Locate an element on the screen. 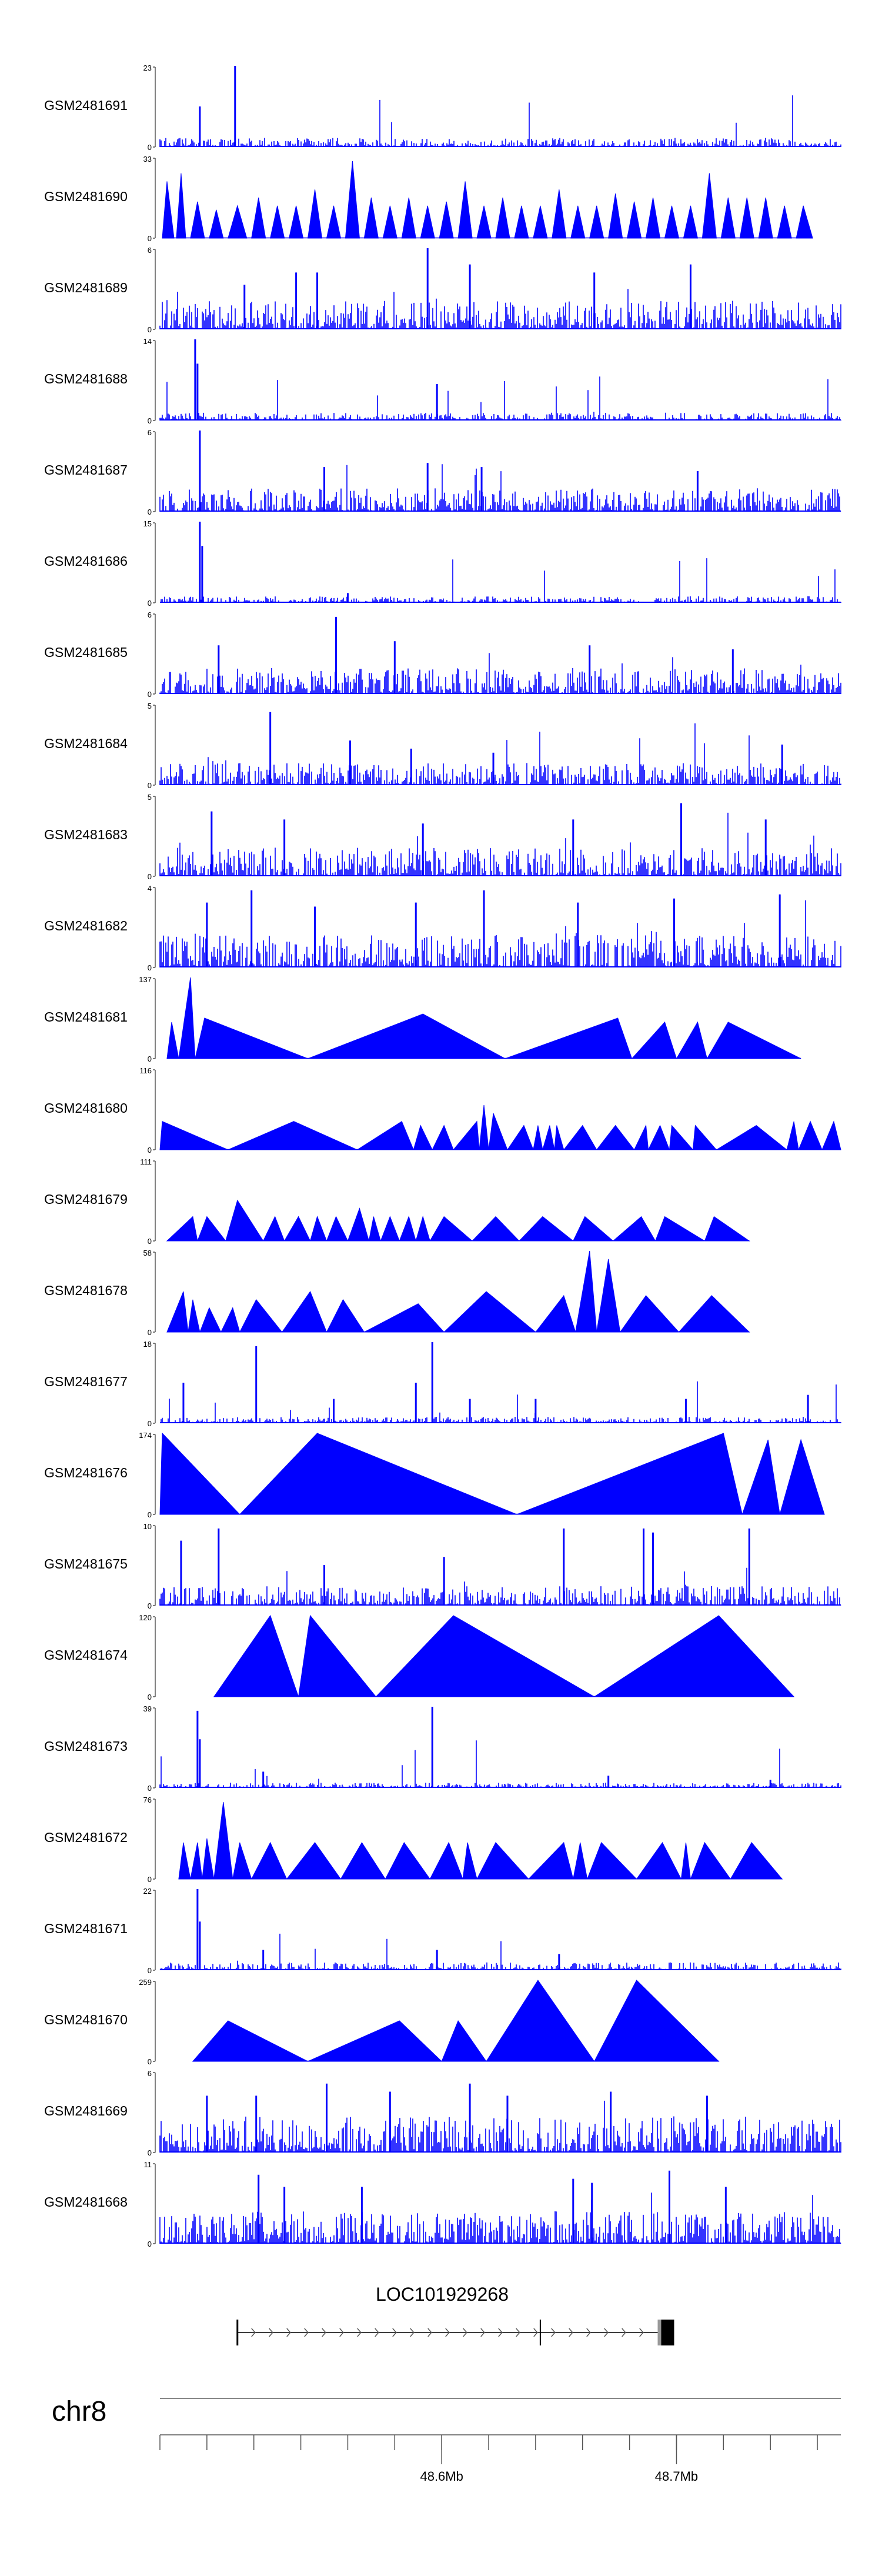 The width and height of the screenshot is (882, 2576). y-max-label: 39 is located at coordinates (147, 1708).